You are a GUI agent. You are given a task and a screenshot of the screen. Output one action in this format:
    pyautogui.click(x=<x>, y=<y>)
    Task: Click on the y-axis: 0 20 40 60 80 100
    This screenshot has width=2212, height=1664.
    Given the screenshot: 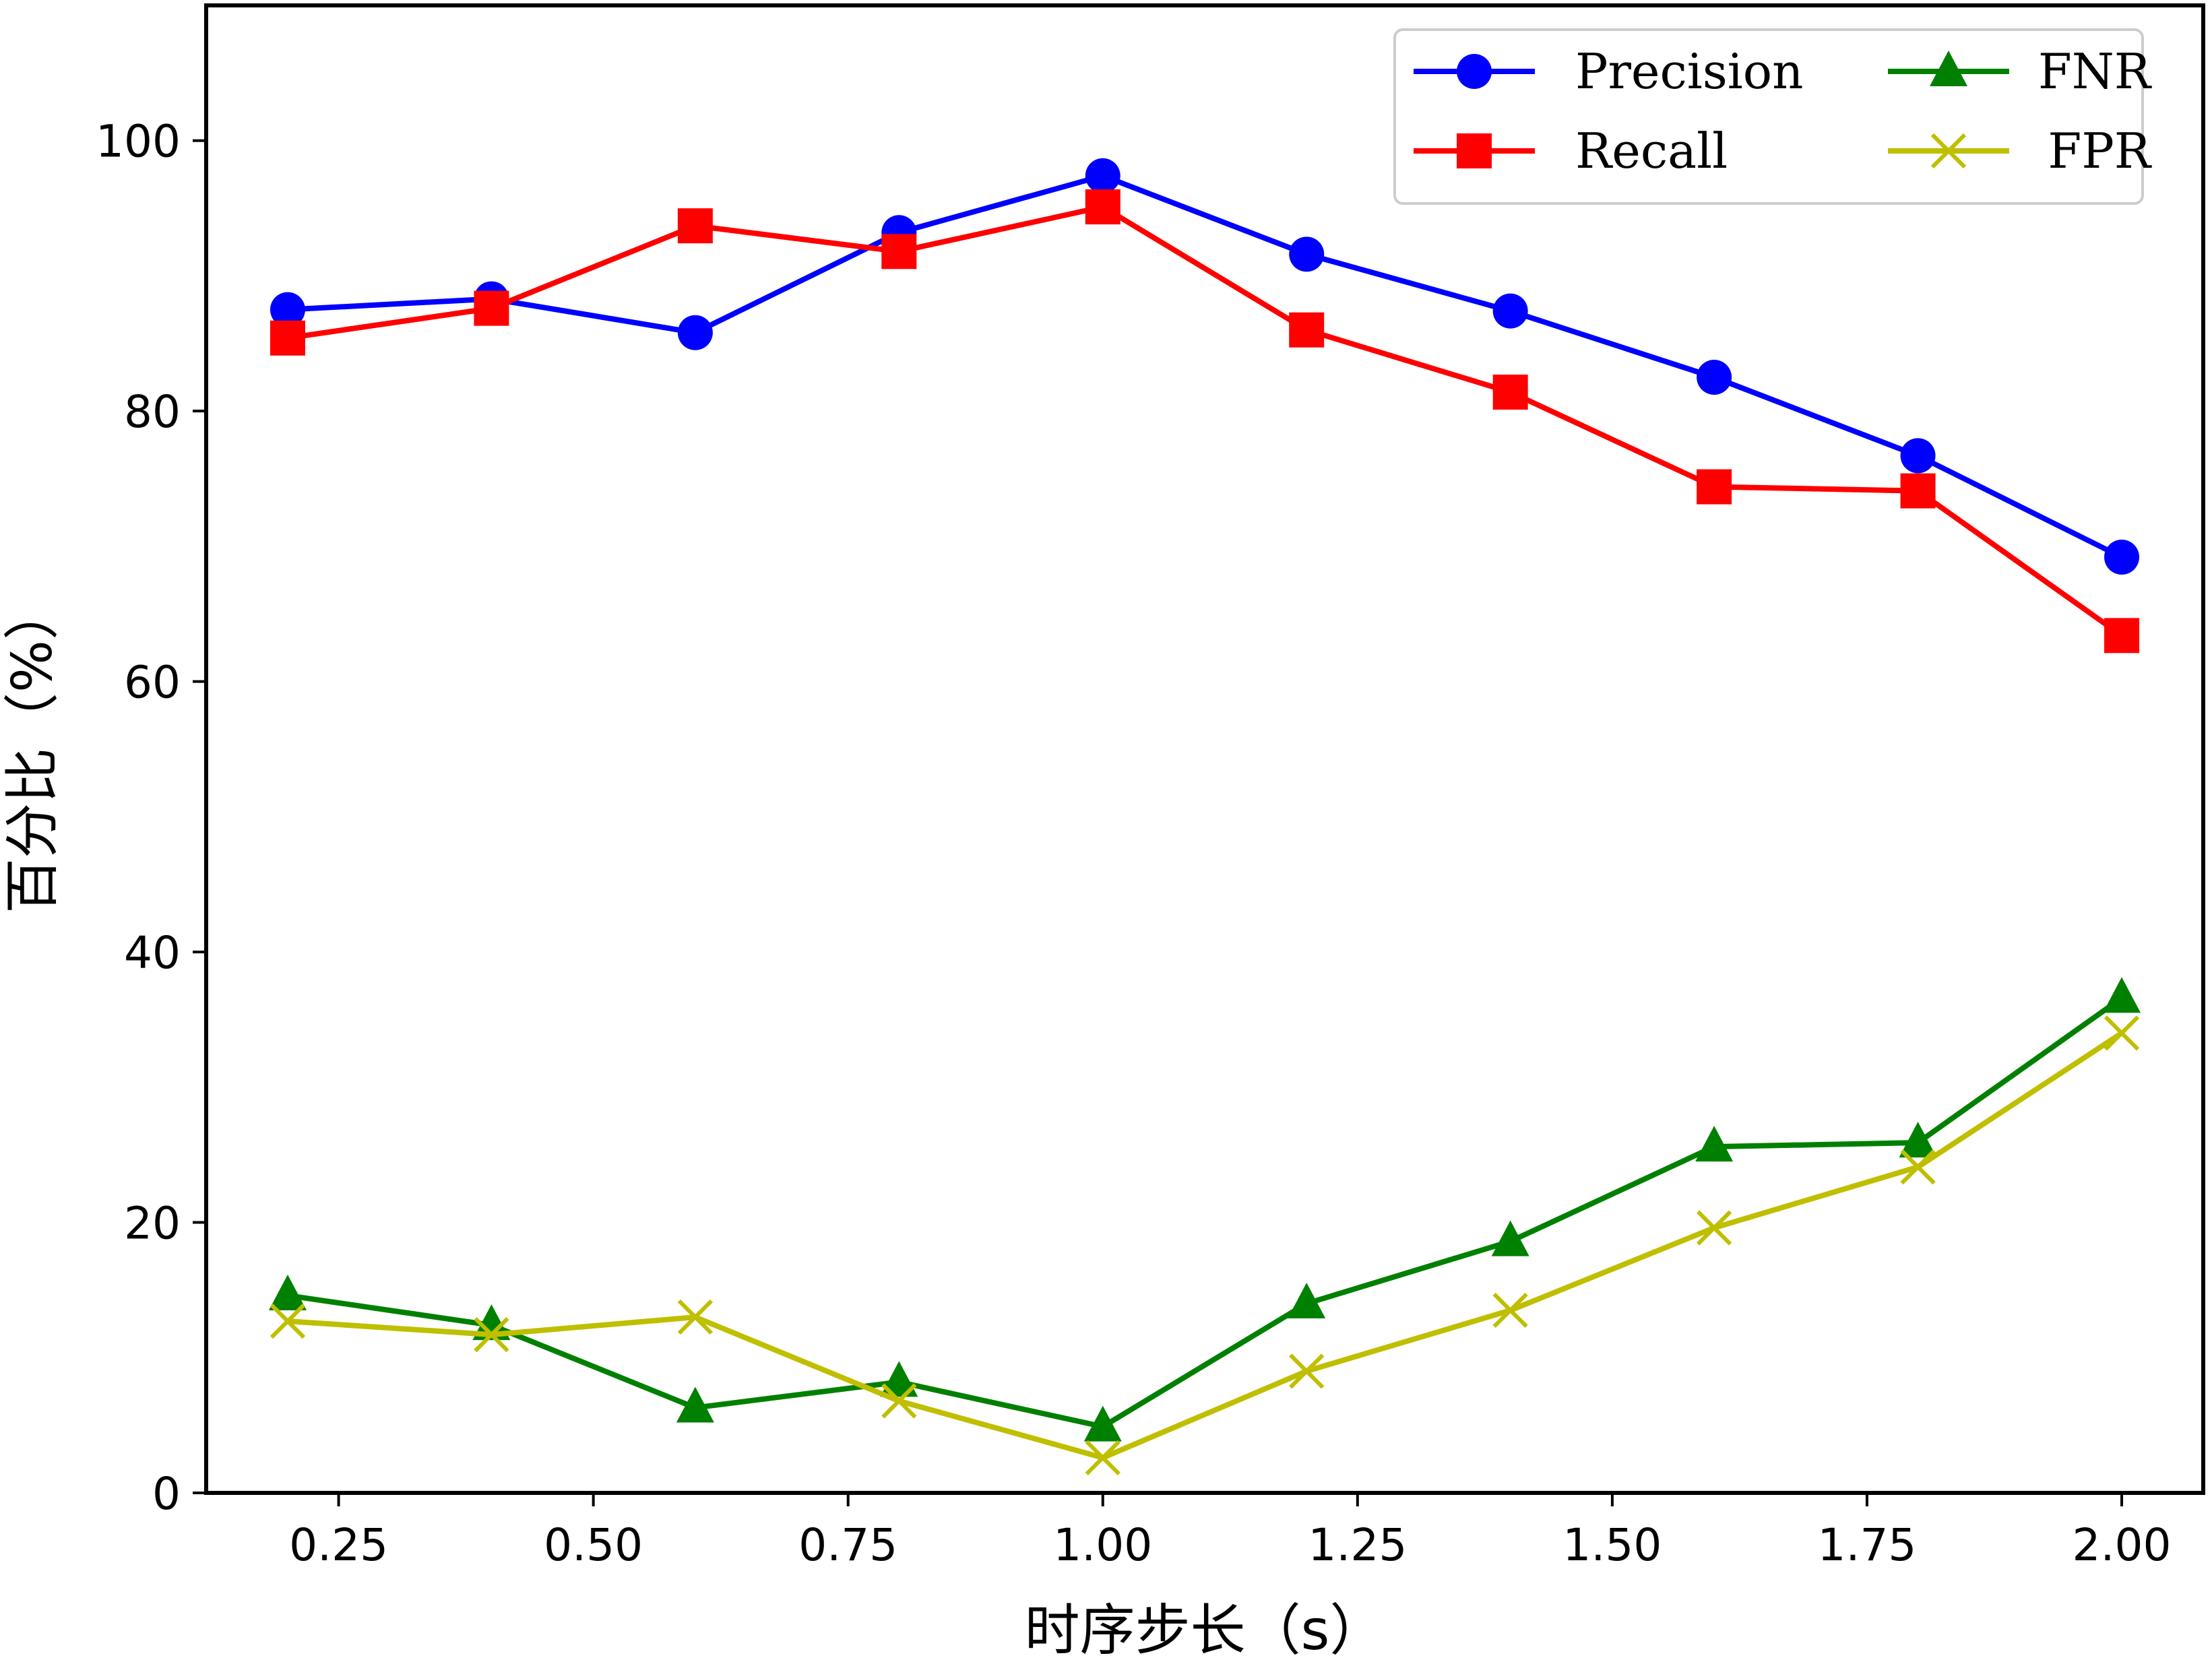 What is the action you would take?
    pyautogui.click(x=151, y=818)
    